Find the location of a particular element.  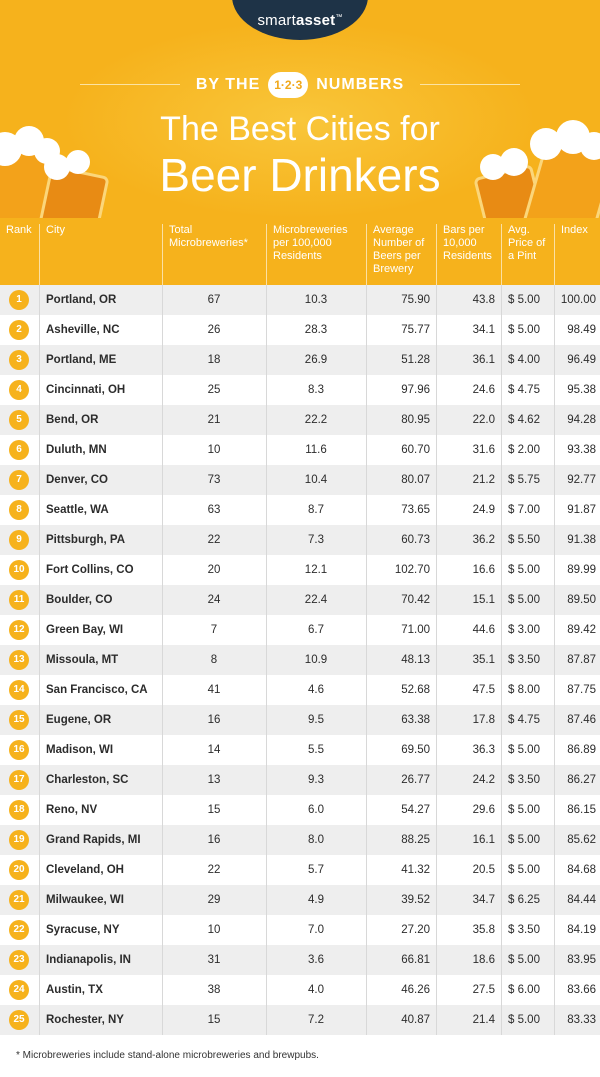

brand-logo: smartasset™ is located at coordinates (300, 20).